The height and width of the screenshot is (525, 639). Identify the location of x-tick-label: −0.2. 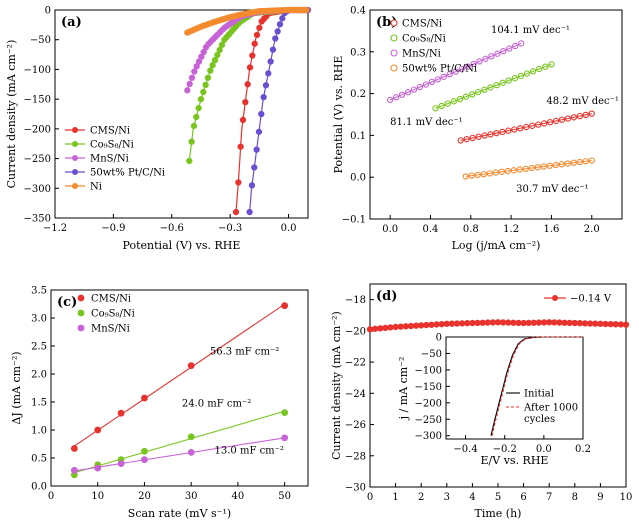
(505, 449).